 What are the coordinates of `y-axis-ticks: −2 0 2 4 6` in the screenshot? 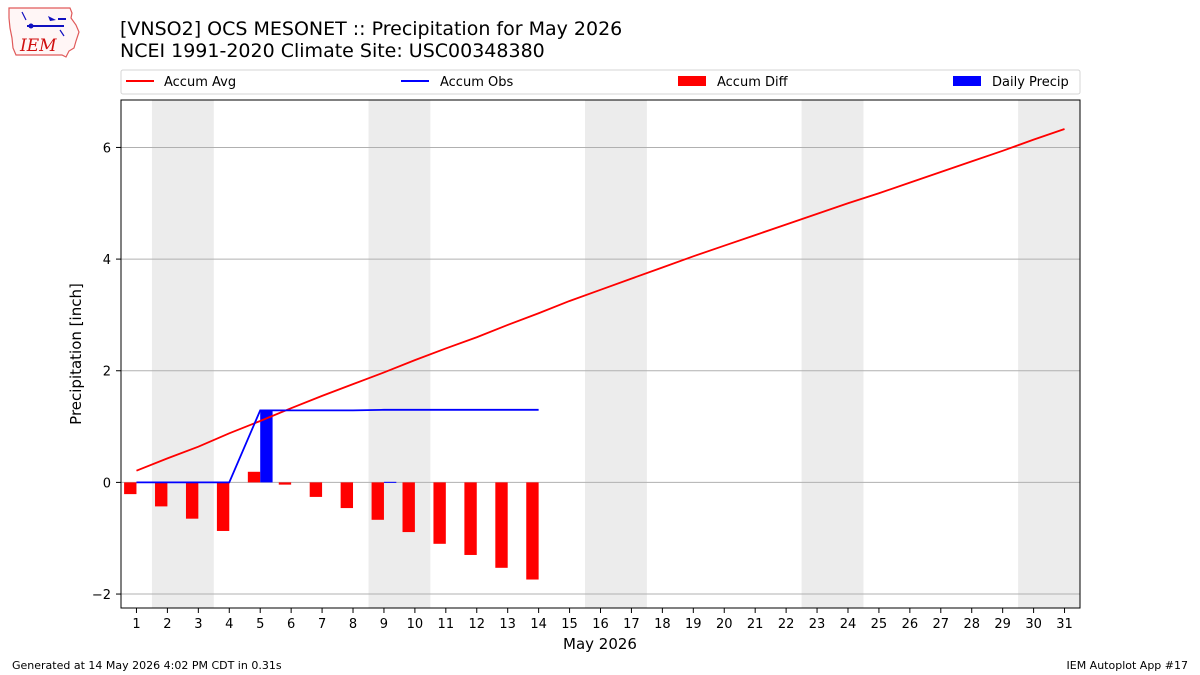 It's located at (106, 372).